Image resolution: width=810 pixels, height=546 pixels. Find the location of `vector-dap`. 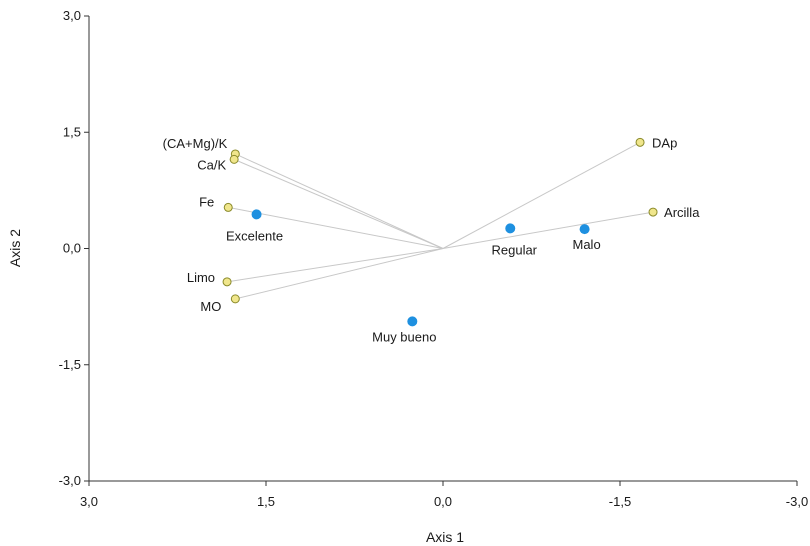

vector-dap is located at coordinates (541, 195).